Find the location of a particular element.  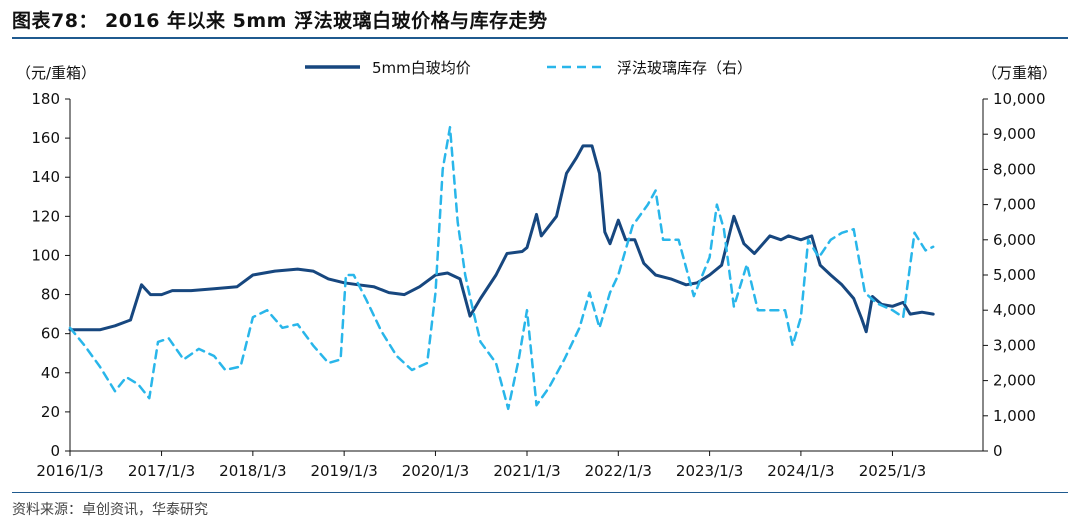

x-tick-label: 2016/1/3 is located at coordinates (69, 471).